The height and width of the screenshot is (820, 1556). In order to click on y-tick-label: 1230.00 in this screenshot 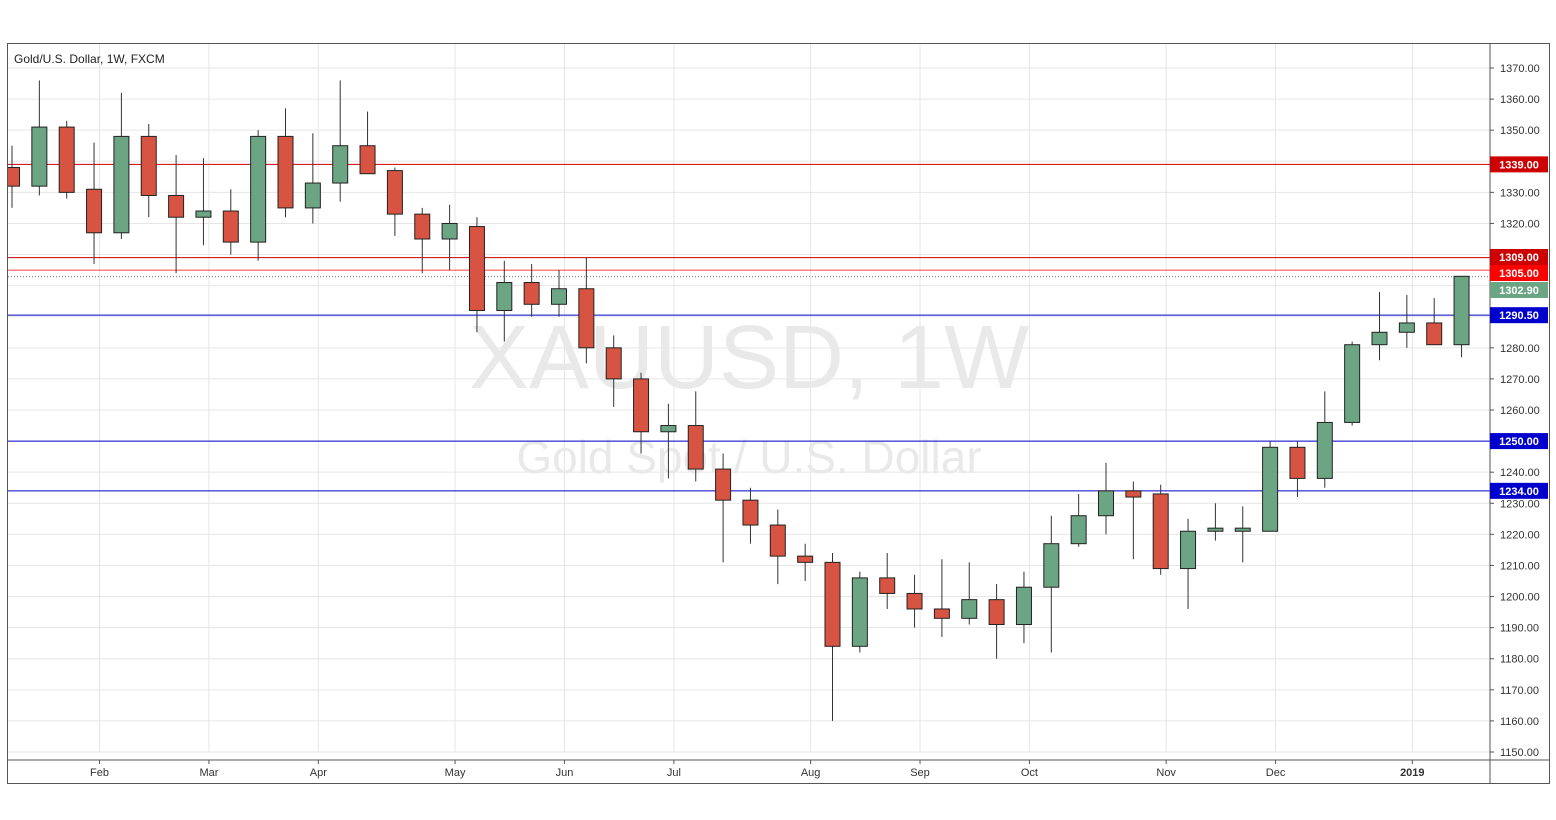, I will do `click(1520, 504)`.